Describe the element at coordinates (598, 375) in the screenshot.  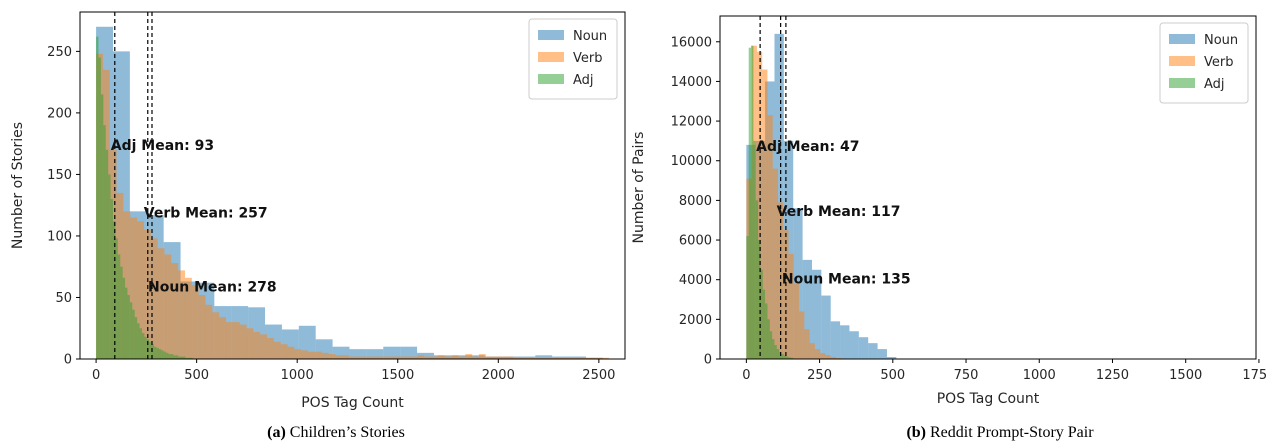
I see `x-tick-label: 2500` at that location.